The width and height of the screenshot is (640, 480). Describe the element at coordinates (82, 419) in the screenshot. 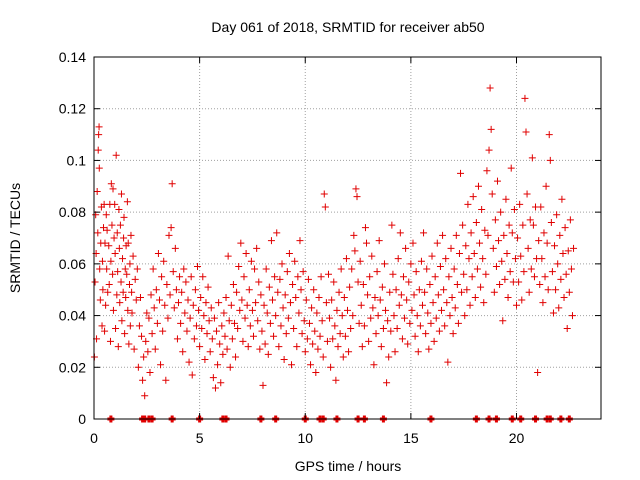

I see `y-tick-label: 0` at that location.